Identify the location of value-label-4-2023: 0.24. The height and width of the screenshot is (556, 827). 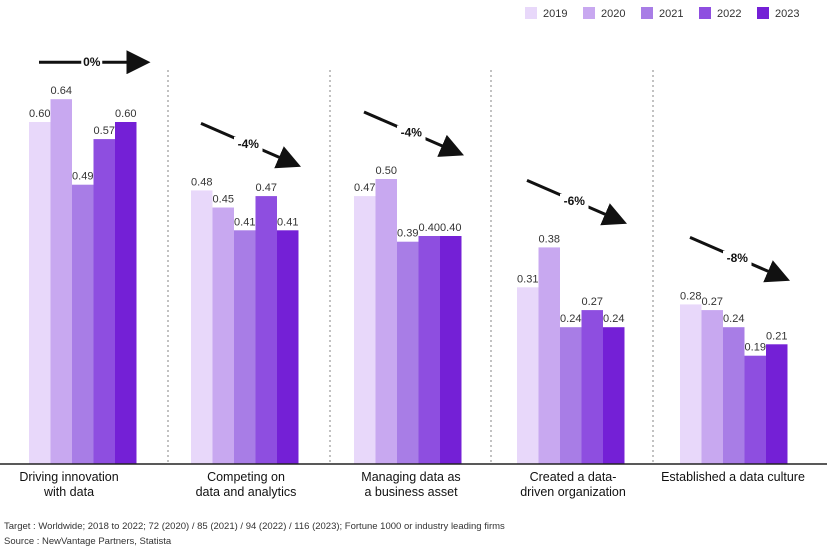
(613, 319).